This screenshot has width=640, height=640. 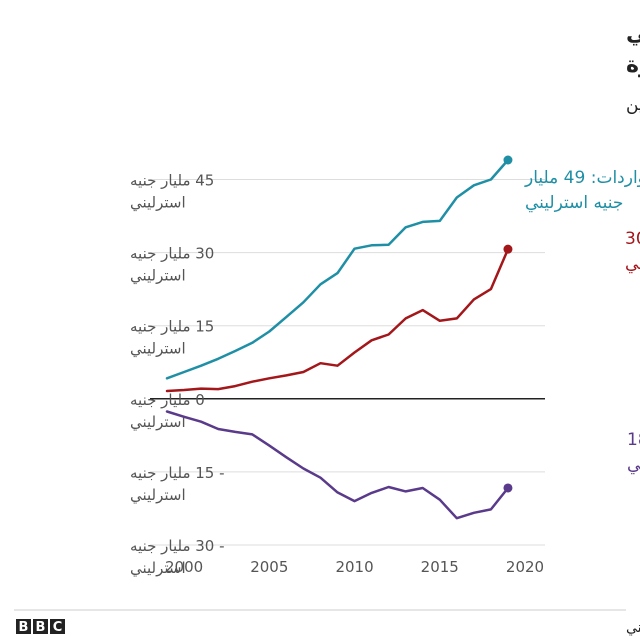 What do you see at coordinates (269, 567) in the screenshot?
I see `x-tick-label: 2005` at bounding box center [269, 567].